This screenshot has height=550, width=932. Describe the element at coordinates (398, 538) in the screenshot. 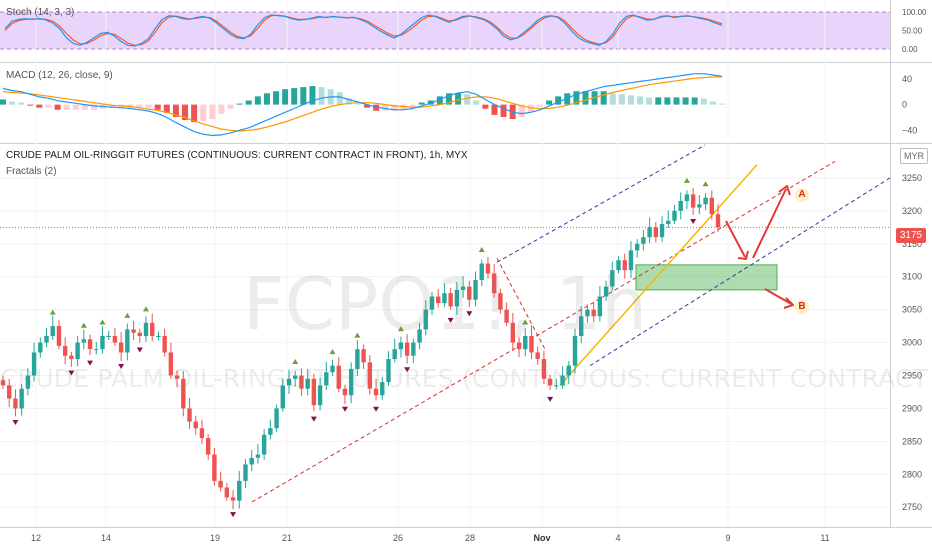

I see `time-tick-label: 26` at that location.